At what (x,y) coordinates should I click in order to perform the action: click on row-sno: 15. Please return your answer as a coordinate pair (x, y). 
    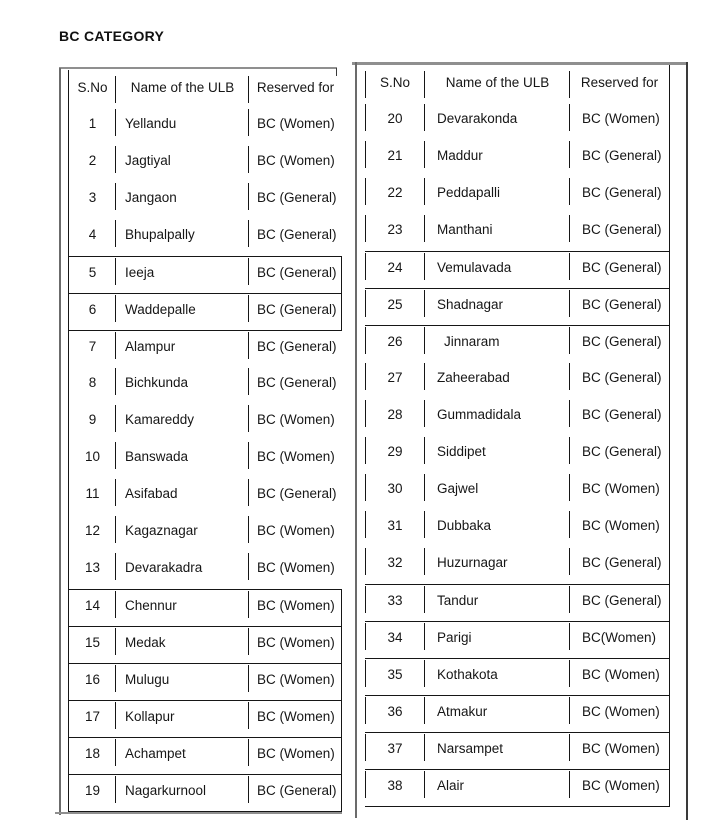
    Looking at the image, I should click on (92, 642).